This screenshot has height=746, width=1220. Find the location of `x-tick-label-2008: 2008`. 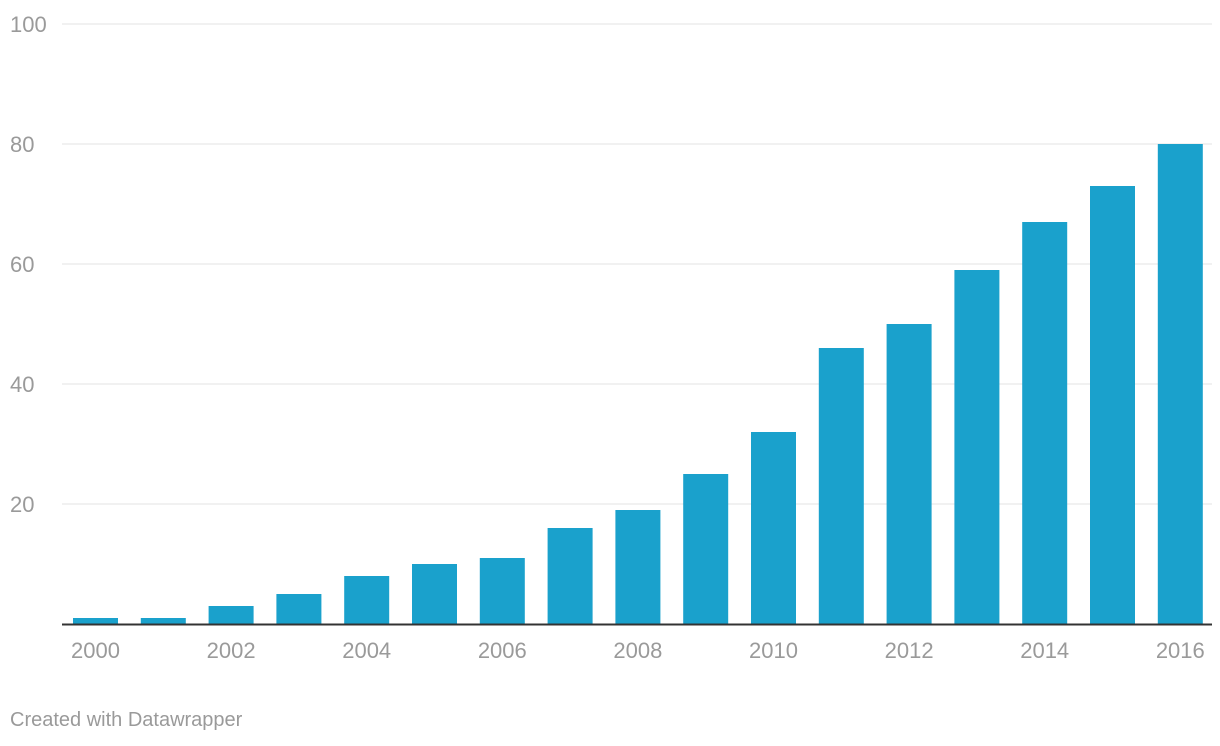

x-tick-label-2008: 2008 is located at coordinates (637, 650).